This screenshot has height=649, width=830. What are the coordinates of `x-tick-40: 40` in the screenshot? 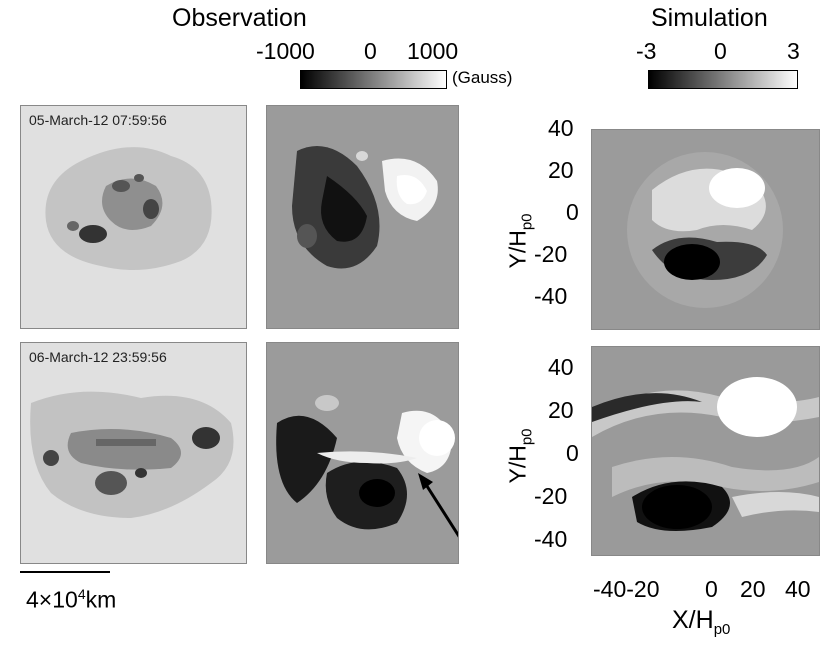 It's located at (798, 589).